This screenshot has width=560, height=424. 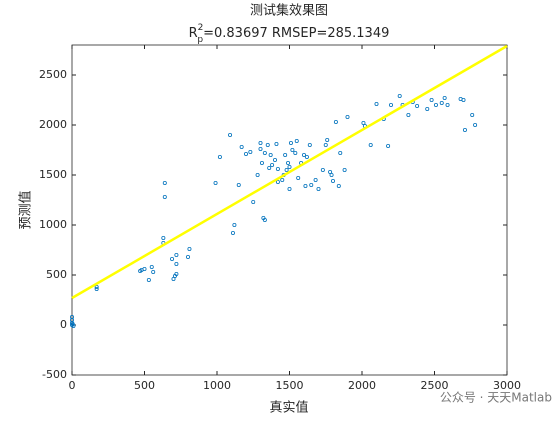 I want to click on x-tick-label: 2000, so click(x=362, y=385).